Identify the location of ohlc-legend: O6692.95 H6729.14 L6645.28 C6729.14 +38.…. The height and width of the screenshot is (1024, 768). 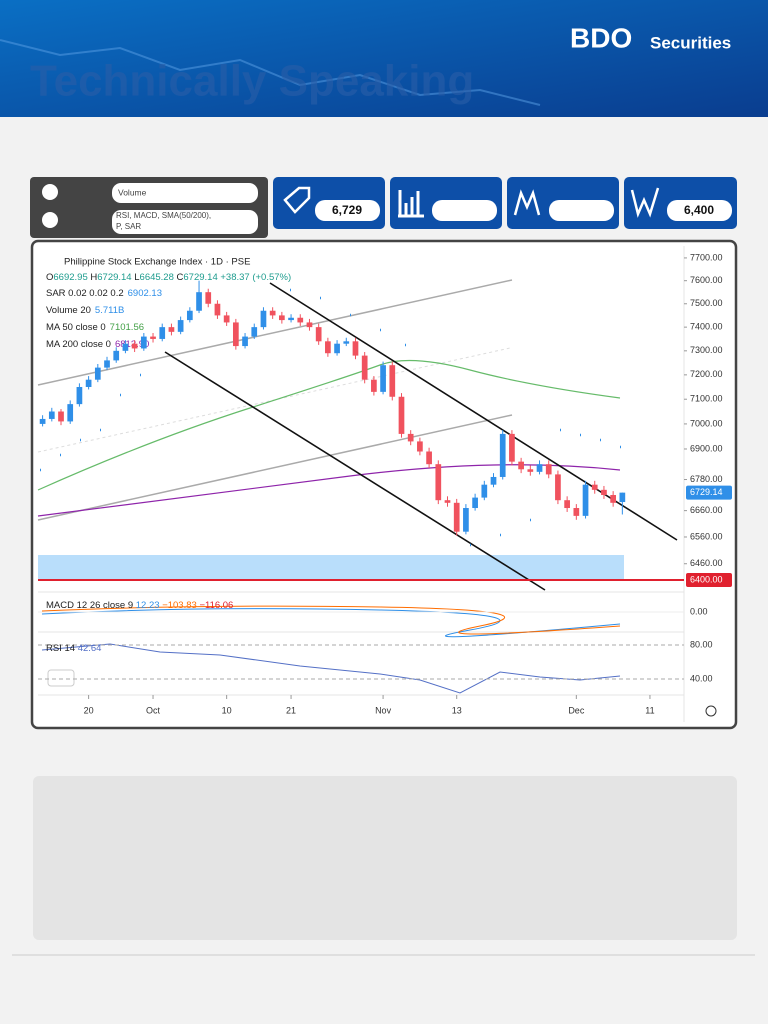
(168, 277).